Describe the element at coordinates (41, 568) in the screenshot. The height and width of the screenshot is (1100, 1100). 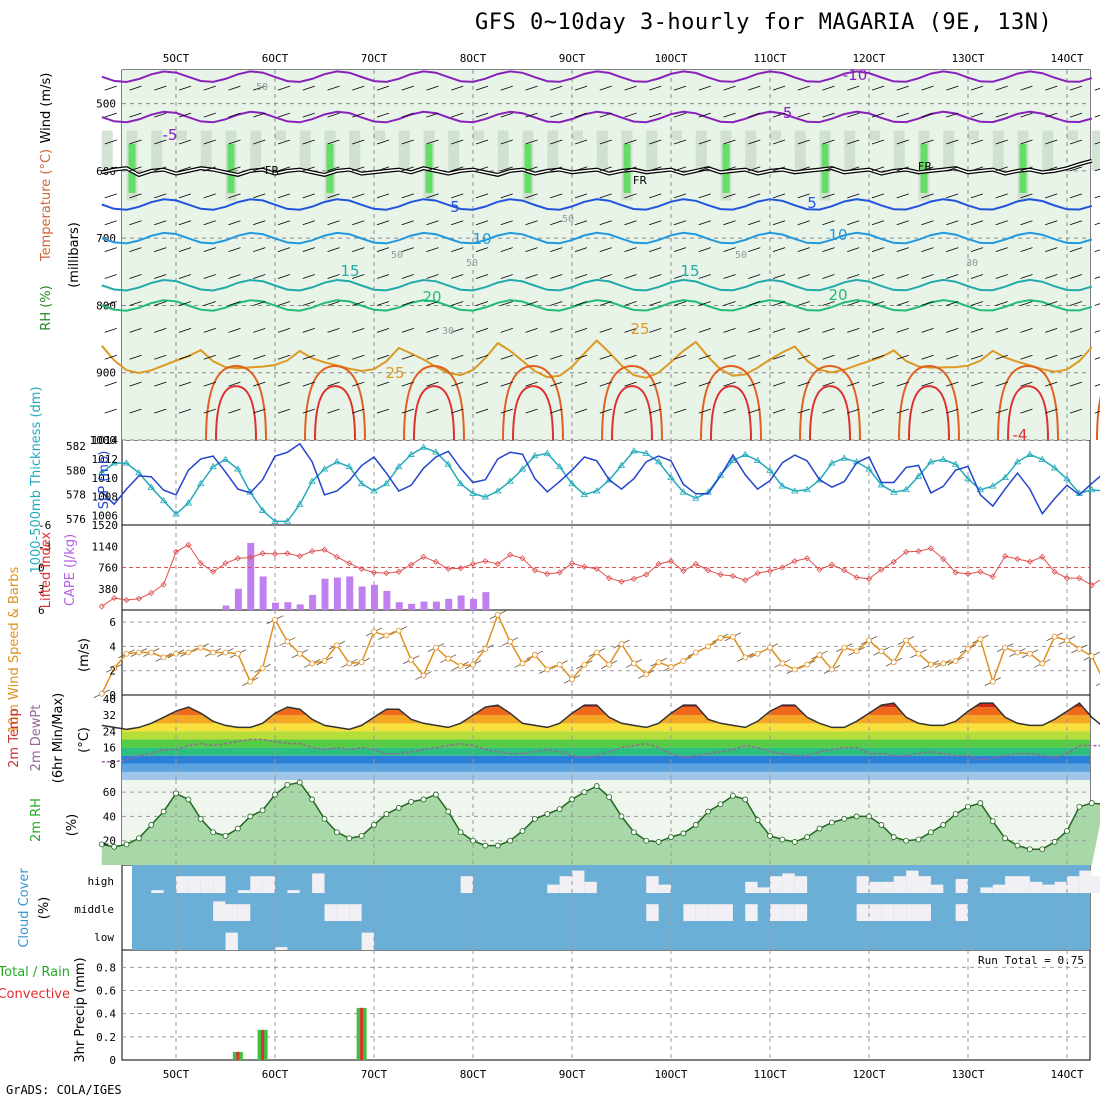
I see `li-tick-2: 0` at that location.